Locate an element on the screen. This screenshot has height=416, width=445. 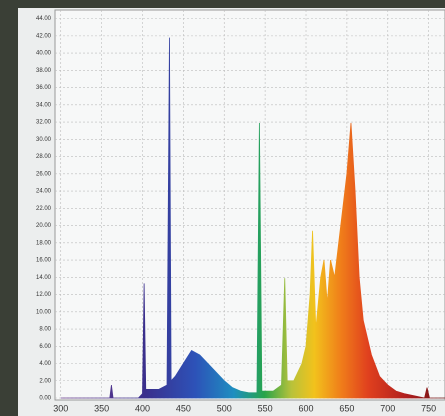
x-tick-label: 700 is located at coordinates (387, 408).